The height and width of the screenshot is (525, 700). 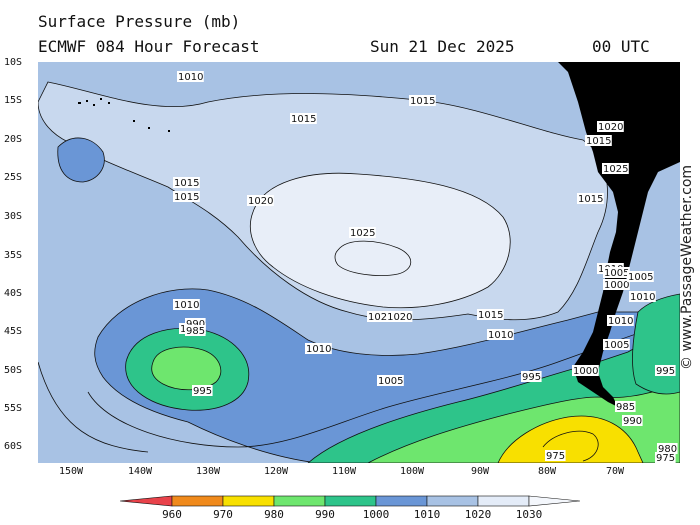 What do you see at coordinates (344, 471) in the screenshot?
I see `lon-label: 110W` at bounding box center [344, 471].